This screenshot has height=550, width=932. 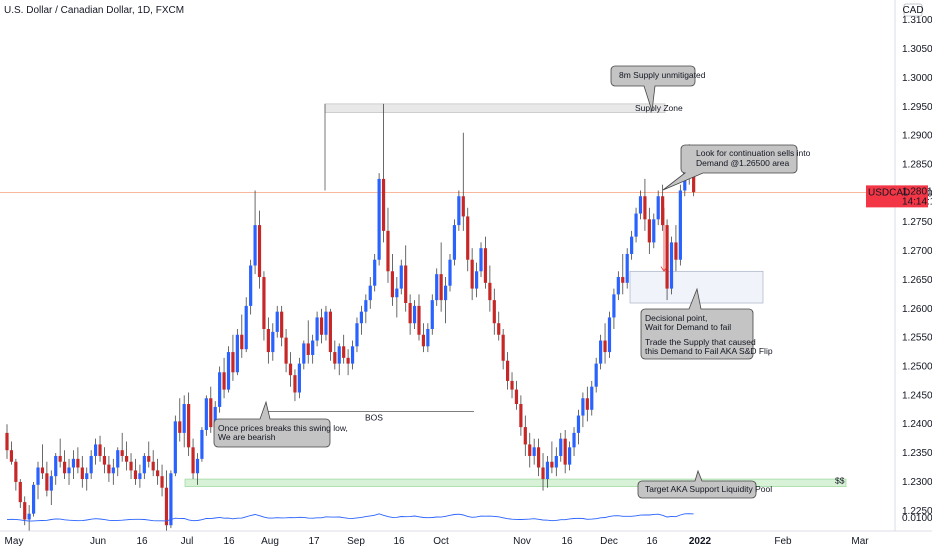 I want to click on liquidity-zone, so click(x=515, y=482).